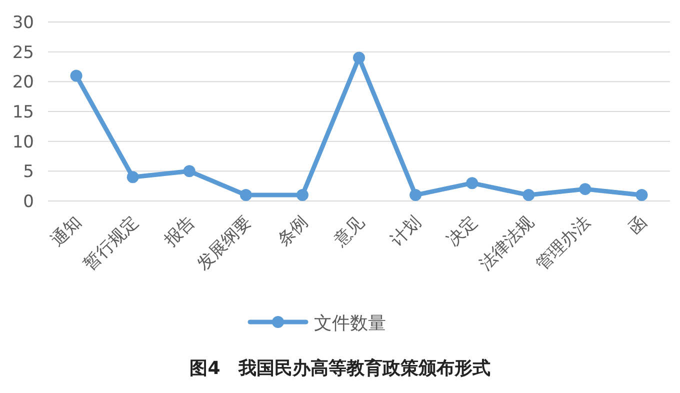  What do you see at coordinates (638, 225) in the screenshot?
I see `x-tick-label: 函` at bounding box center [638, 225].